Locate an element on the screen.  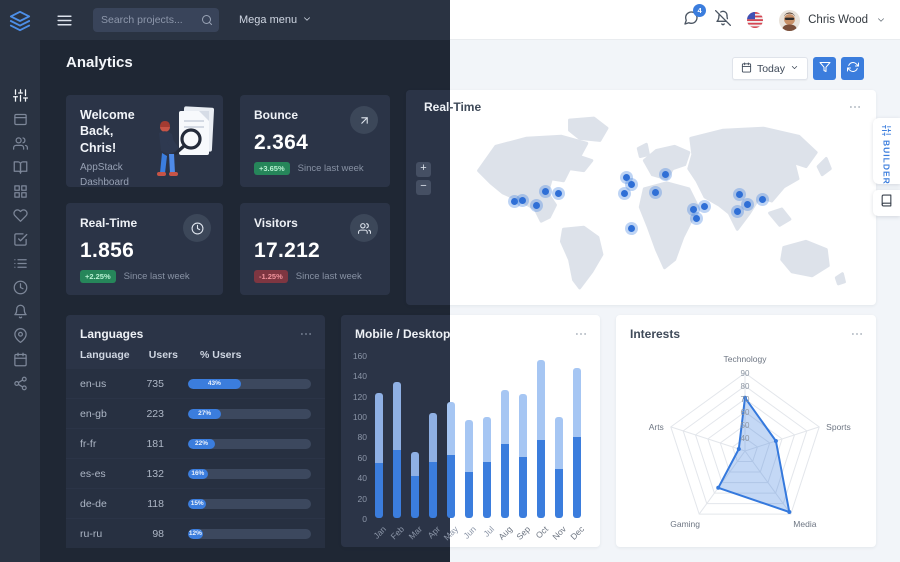
us-flag-icon is located at coordinates (755, 20).